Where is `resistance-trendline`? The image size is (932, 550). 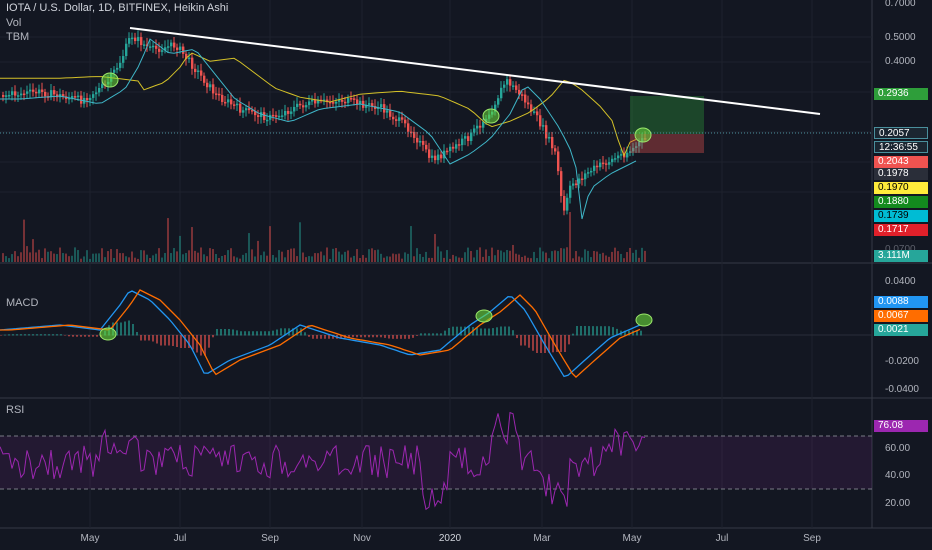
resistance-trendline is located at coordinates (475, 71).